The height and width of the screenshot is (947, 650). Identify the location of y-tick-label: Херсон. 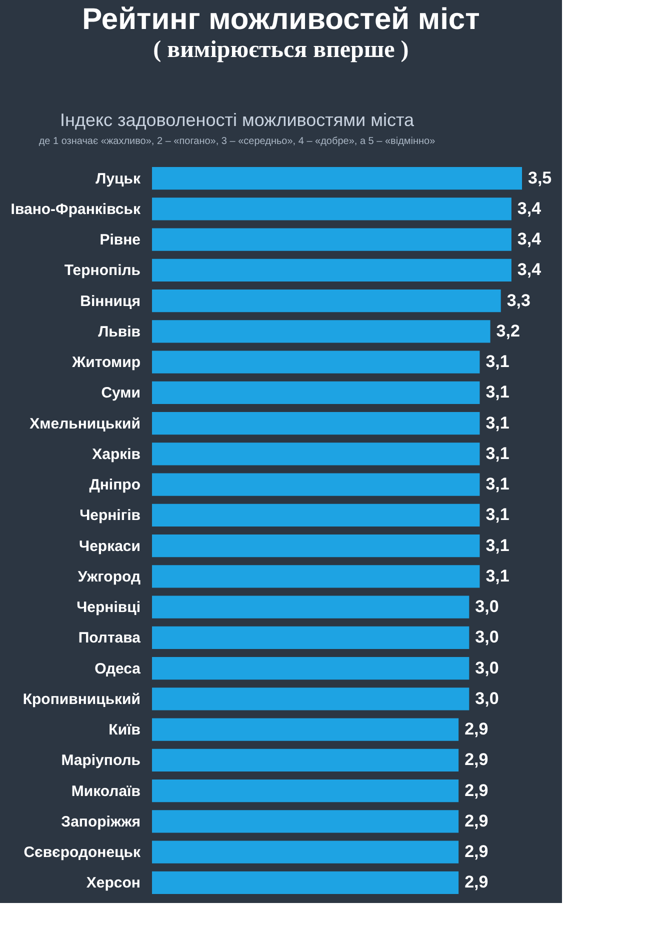
(113, 883).